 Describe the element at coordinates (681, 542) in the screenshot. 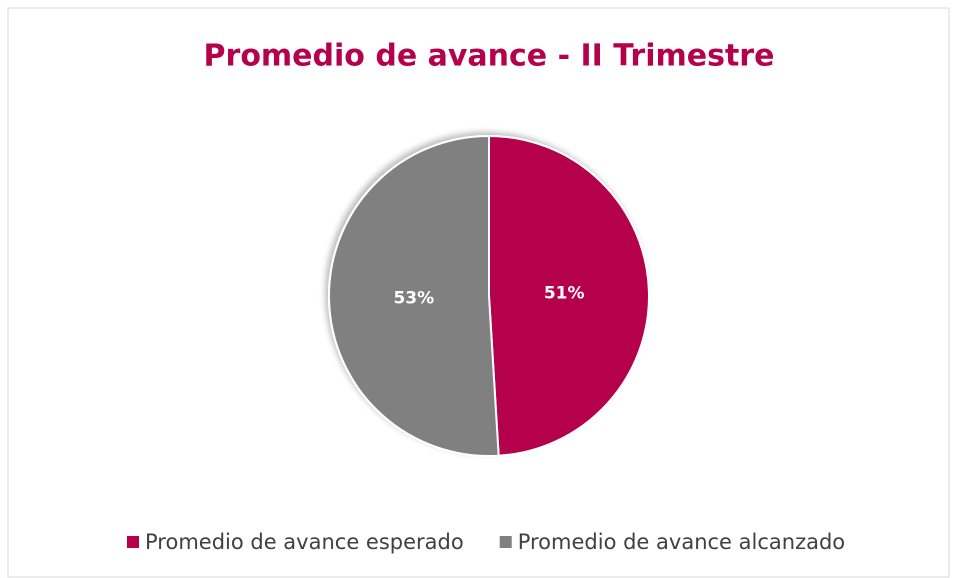

I see `legend-label: Promedio de avance alcanzado` at that location.